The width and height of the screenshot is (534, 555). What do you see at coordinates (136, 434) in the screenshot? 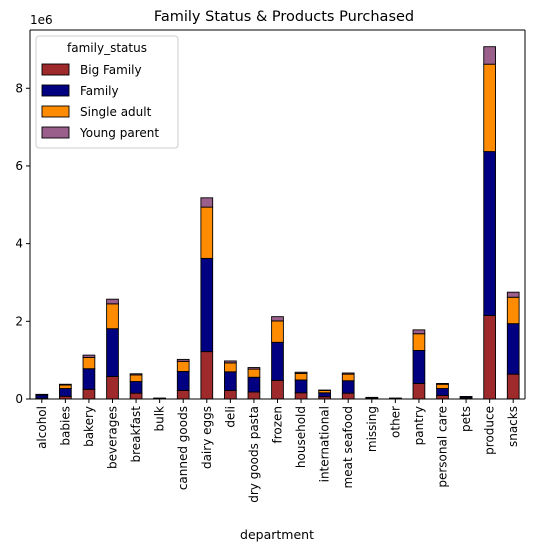
I see `x-tick-label: breakfast` at bounding box center [136, 434].